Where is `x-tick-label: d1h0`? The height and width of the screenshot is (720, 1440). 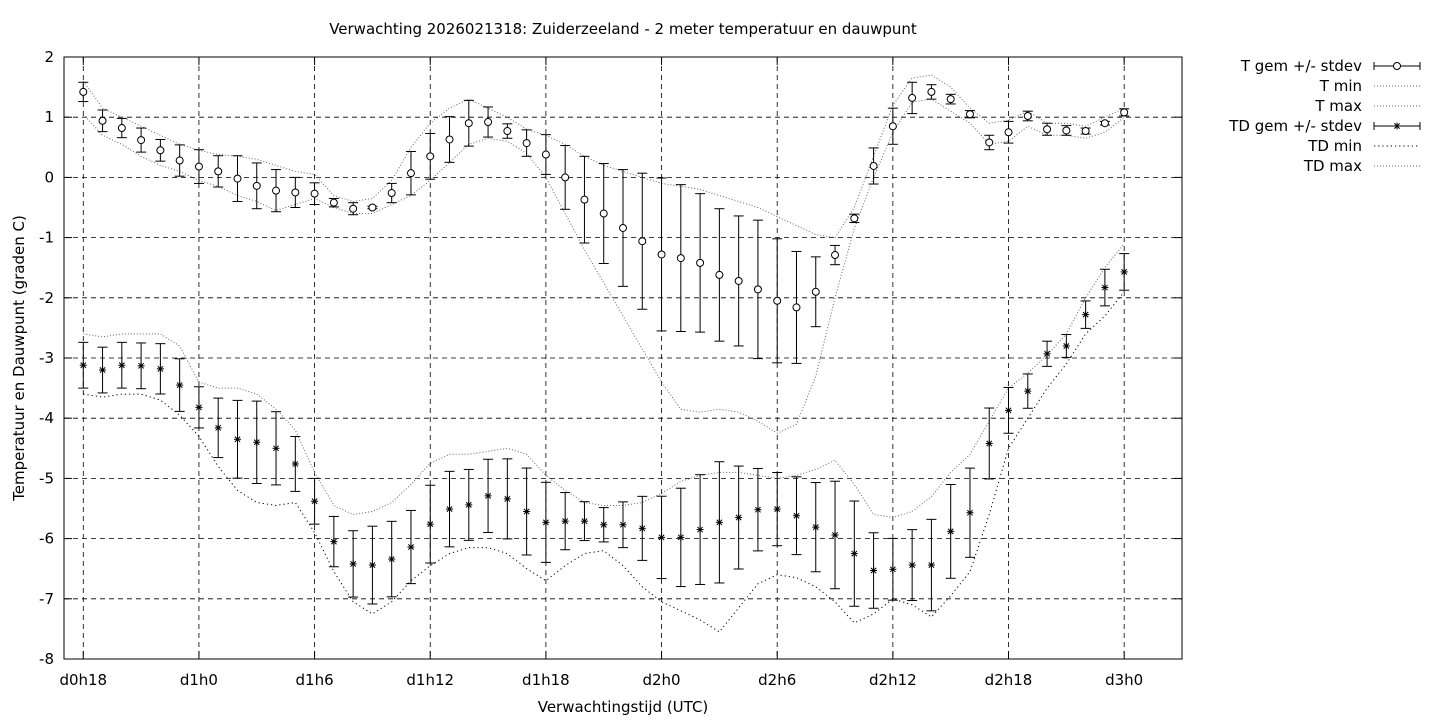
x-tick-label: d1h0 is located at coordinates (199, 680).